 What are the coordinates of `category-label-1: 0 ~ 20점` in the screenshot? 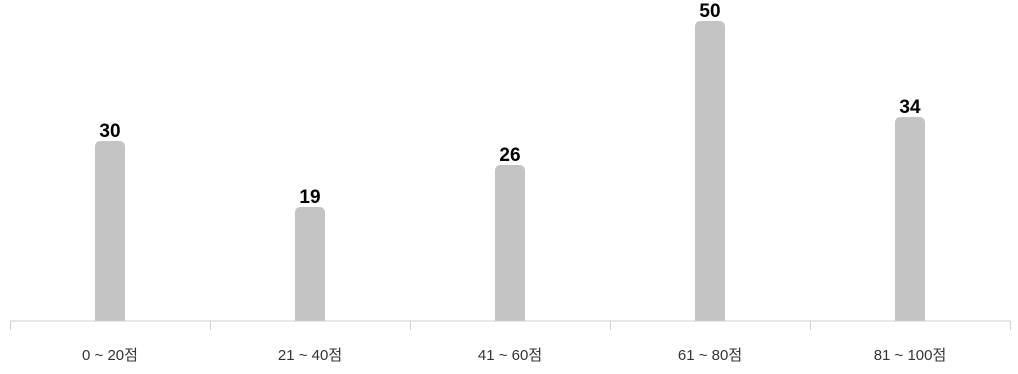 It's located at (110, 355).